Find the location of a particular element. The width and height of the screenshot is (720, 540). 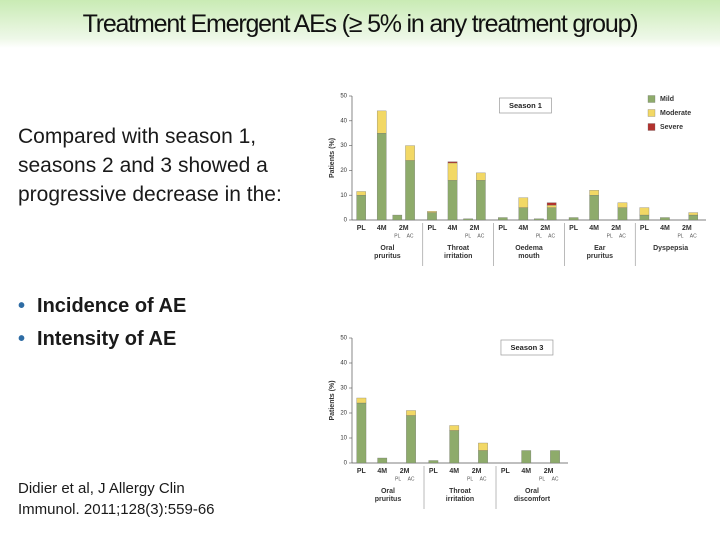

y-axis-label: Patients (%) is located at coordinates (332, 400).